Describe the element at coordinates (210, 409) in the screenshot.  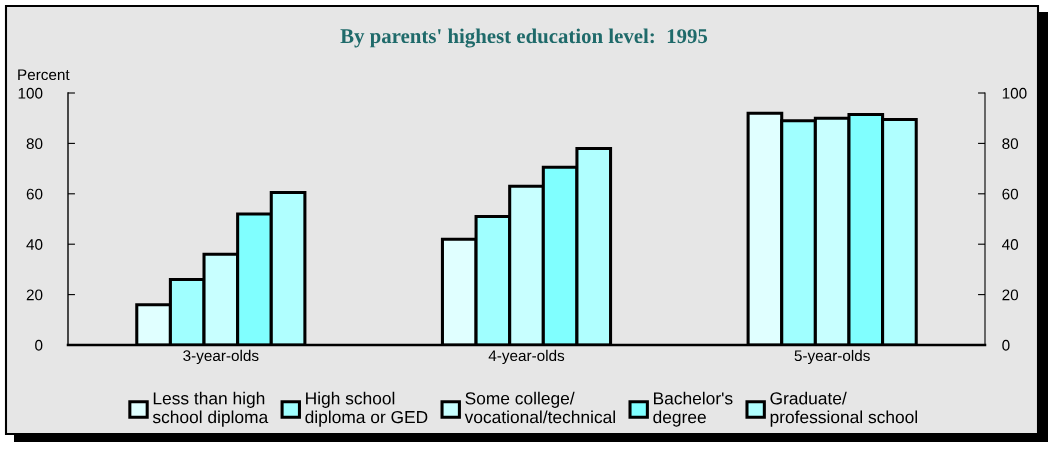
I see `legend-label: Less than high school diploma` at that location.